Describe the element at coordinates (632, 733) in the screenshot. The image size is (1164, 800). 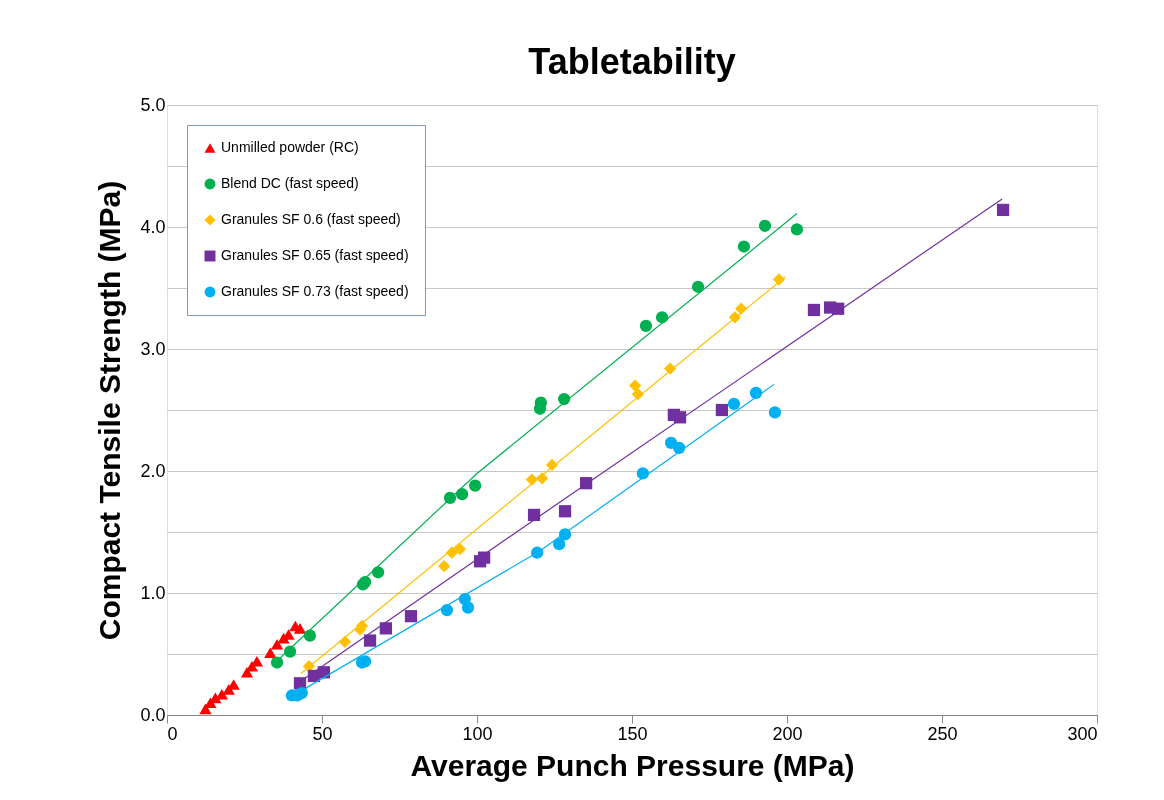
I see `x-tick-label: 150` at that location.